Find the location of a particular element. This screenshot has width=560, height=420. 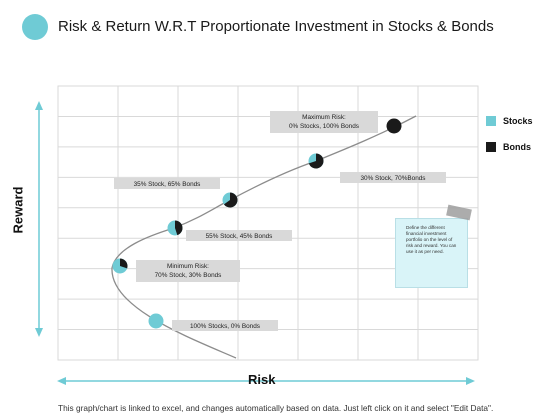

legend-label-bonds: Bonds is located at coordinates (517, 146).